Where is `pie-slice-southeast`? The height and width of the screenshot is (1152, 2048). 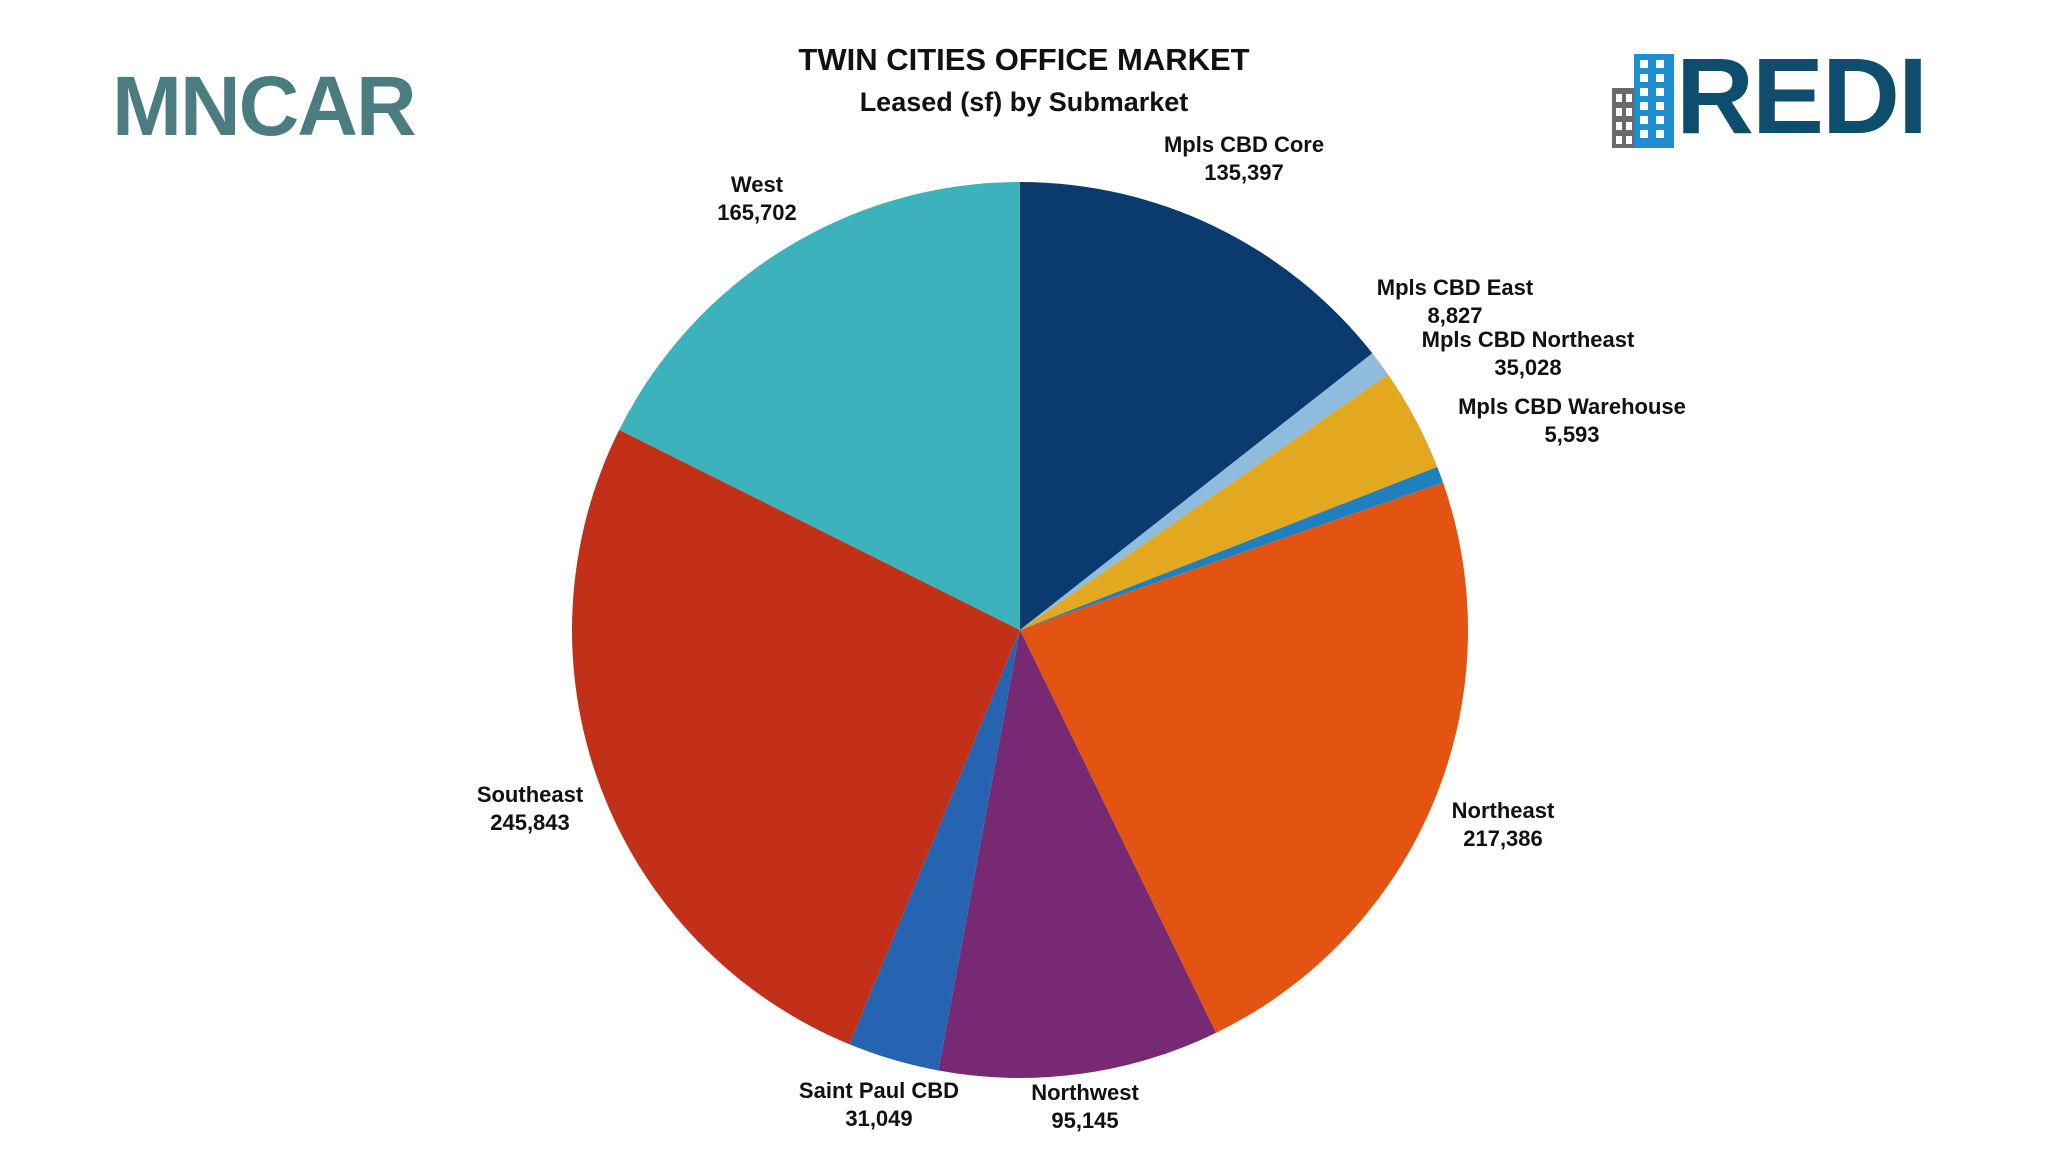
pie-slice-southeast is located at coordinates (795, 737).